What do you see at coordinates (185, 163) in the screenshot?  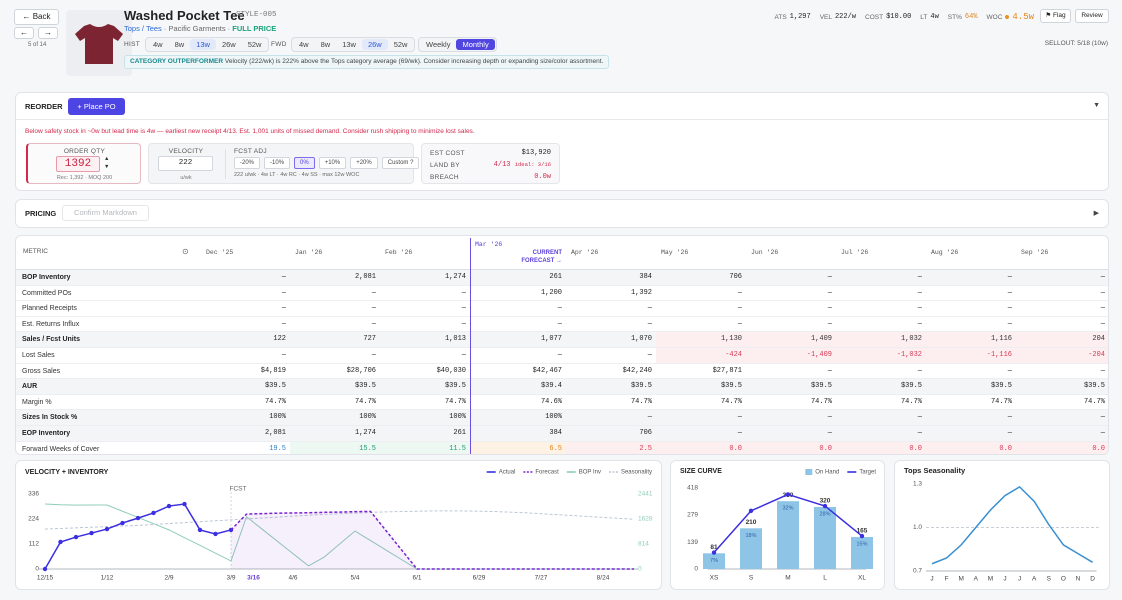 I see `velocity-input: 222` at bounding box center [185, 163].